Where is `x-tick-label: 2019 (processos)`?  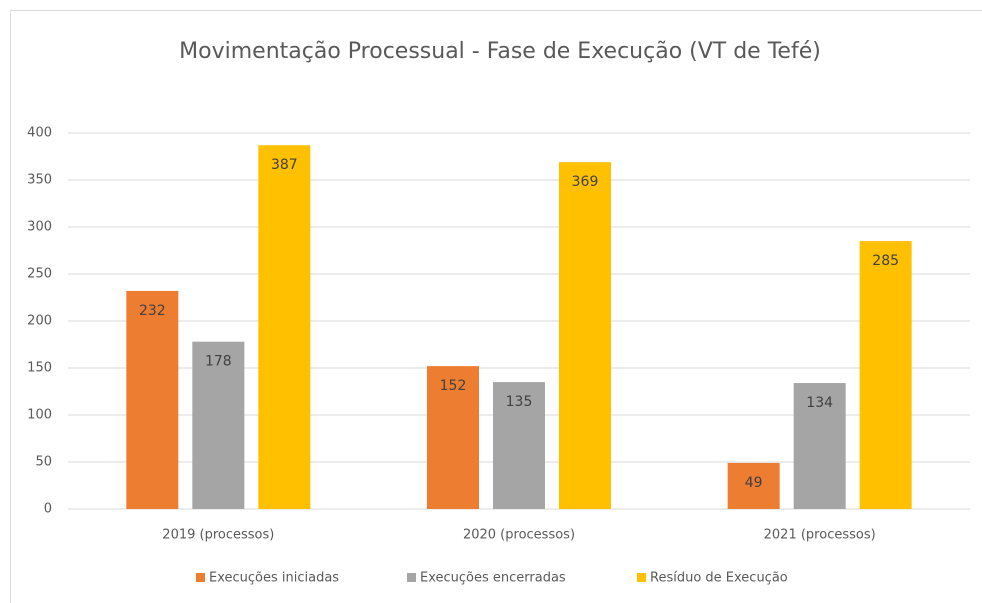 x-tick-label: 2019 (processos) is located at coordinates (218, 535).